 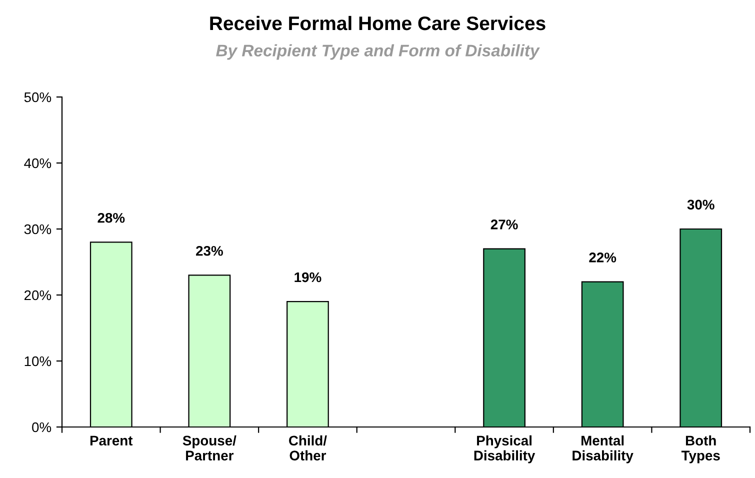 I want to click on x-tick-label: Spouse/ Partner, so click(x=209, y=447).